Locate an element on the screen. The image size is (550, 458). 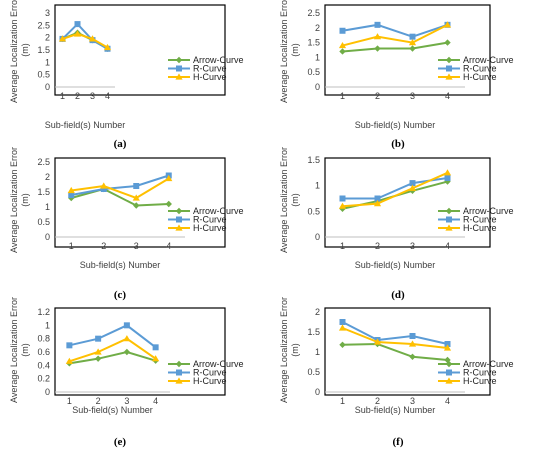
panel-label: (e) is located at coordinates (120, 442).